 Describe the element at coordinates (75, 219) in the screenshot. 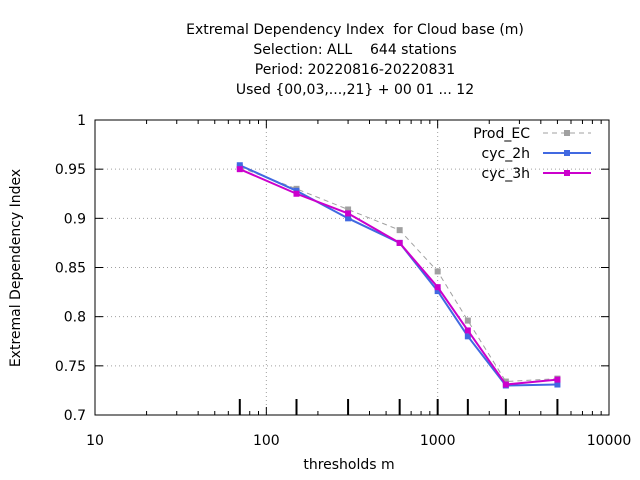

I see `y-tick-label: 0.9` at that location.